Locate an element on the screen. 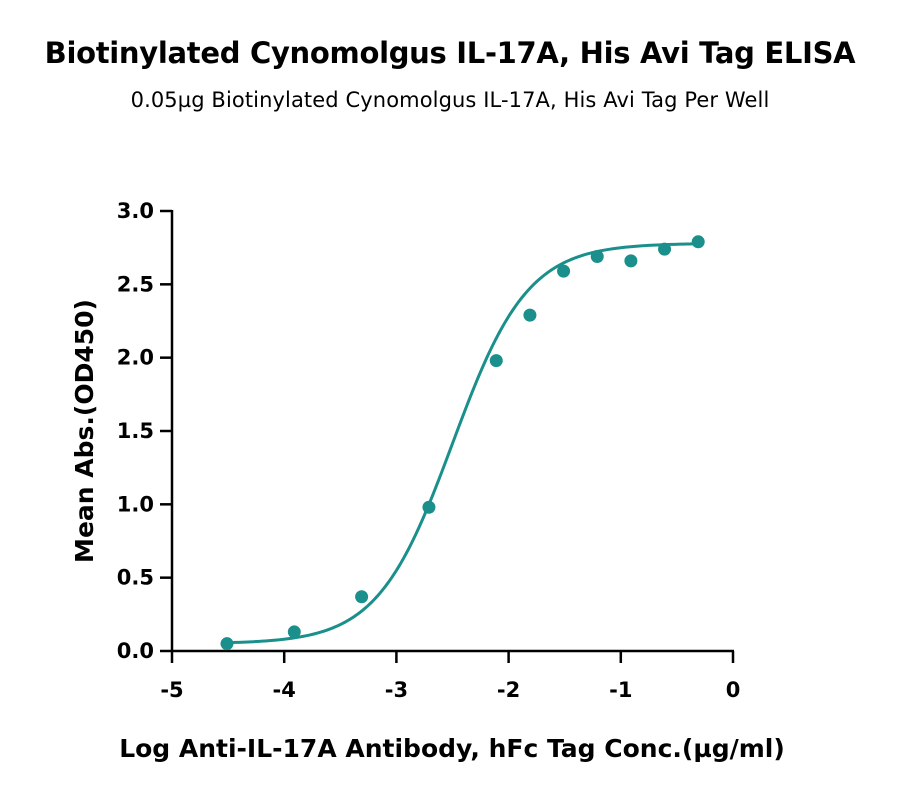  y-tick-label: 0.0 is located at coordinates (135, 651).